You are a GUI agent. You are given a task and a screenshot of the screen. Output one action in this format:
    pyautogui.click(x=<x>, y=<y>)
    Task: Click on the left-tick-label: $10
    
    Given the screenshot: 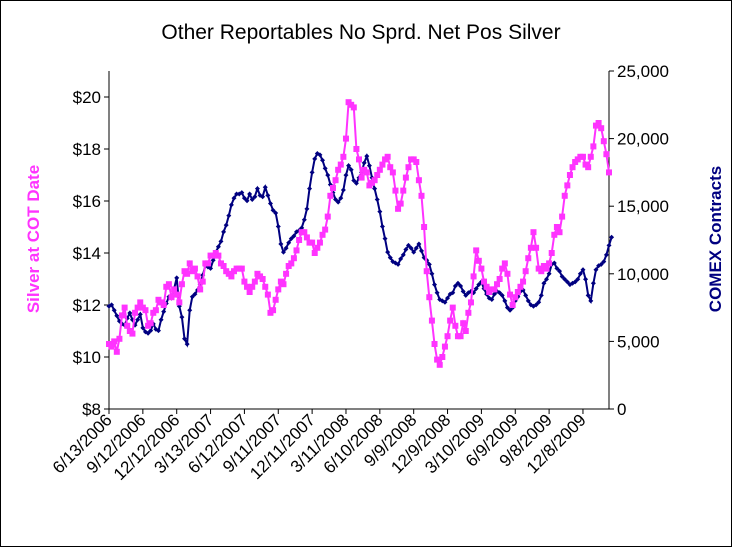 What is the action you would take?
    pyautogui.click(x=87, y=357)
    